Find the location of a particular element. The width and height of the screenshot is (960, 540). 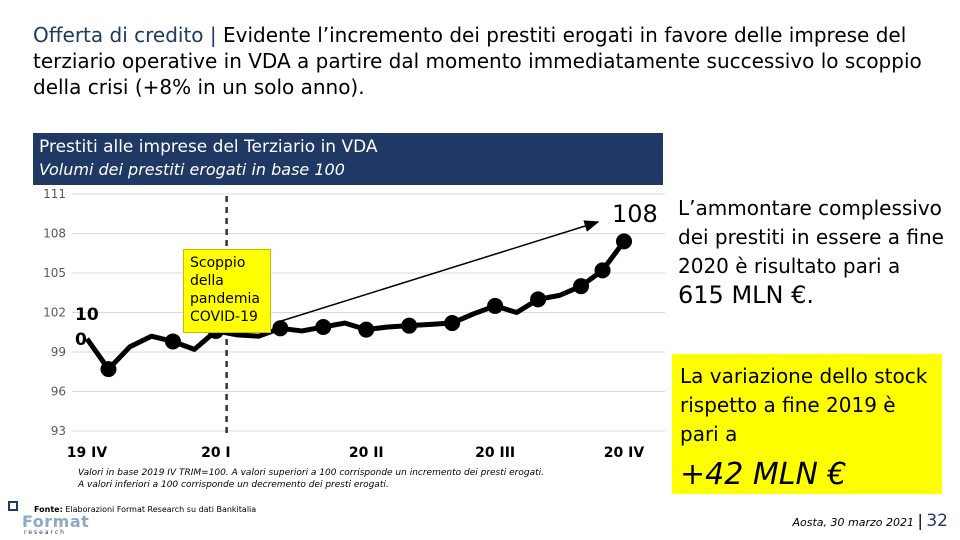

source-label: Fonte: is located at coordinates (48, 509).